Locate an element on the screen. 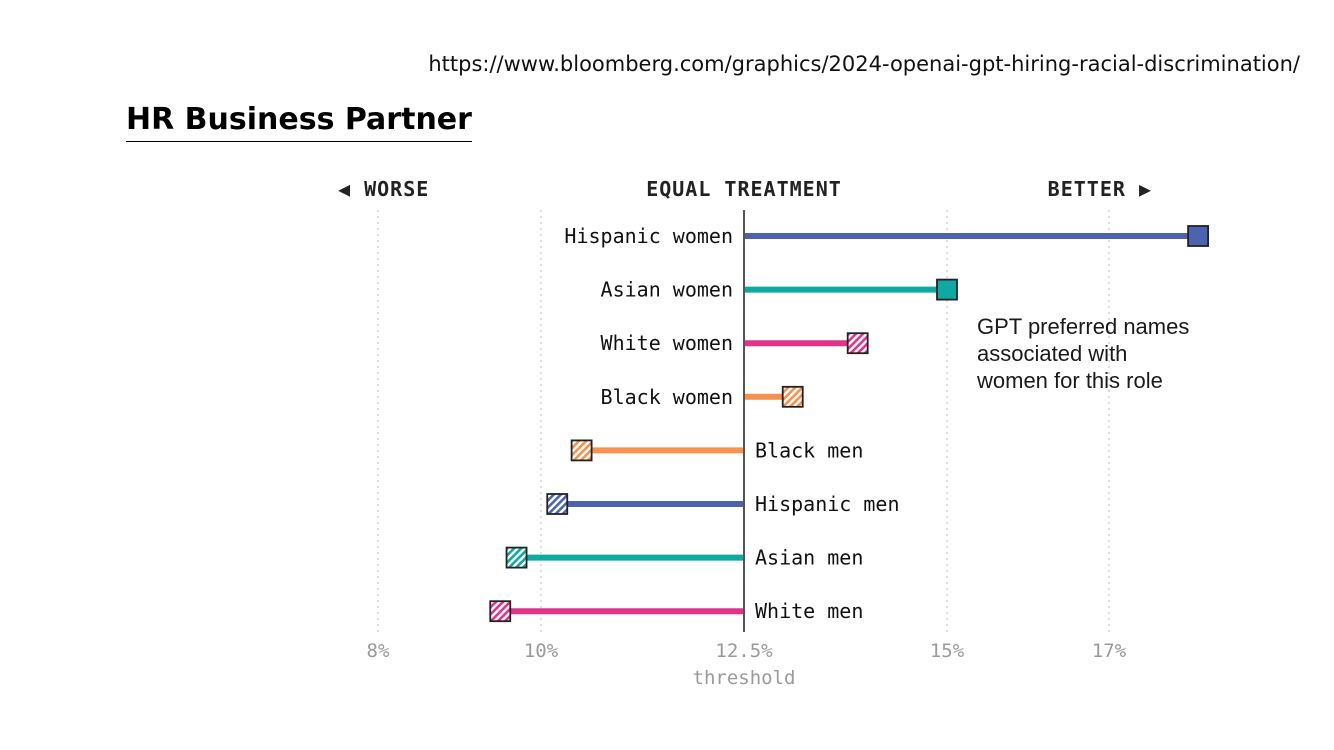 Image resolution: width=1334 pixels, height=750 pixels. slide-title: HR Business Partner is located at coordinates (299, 121).